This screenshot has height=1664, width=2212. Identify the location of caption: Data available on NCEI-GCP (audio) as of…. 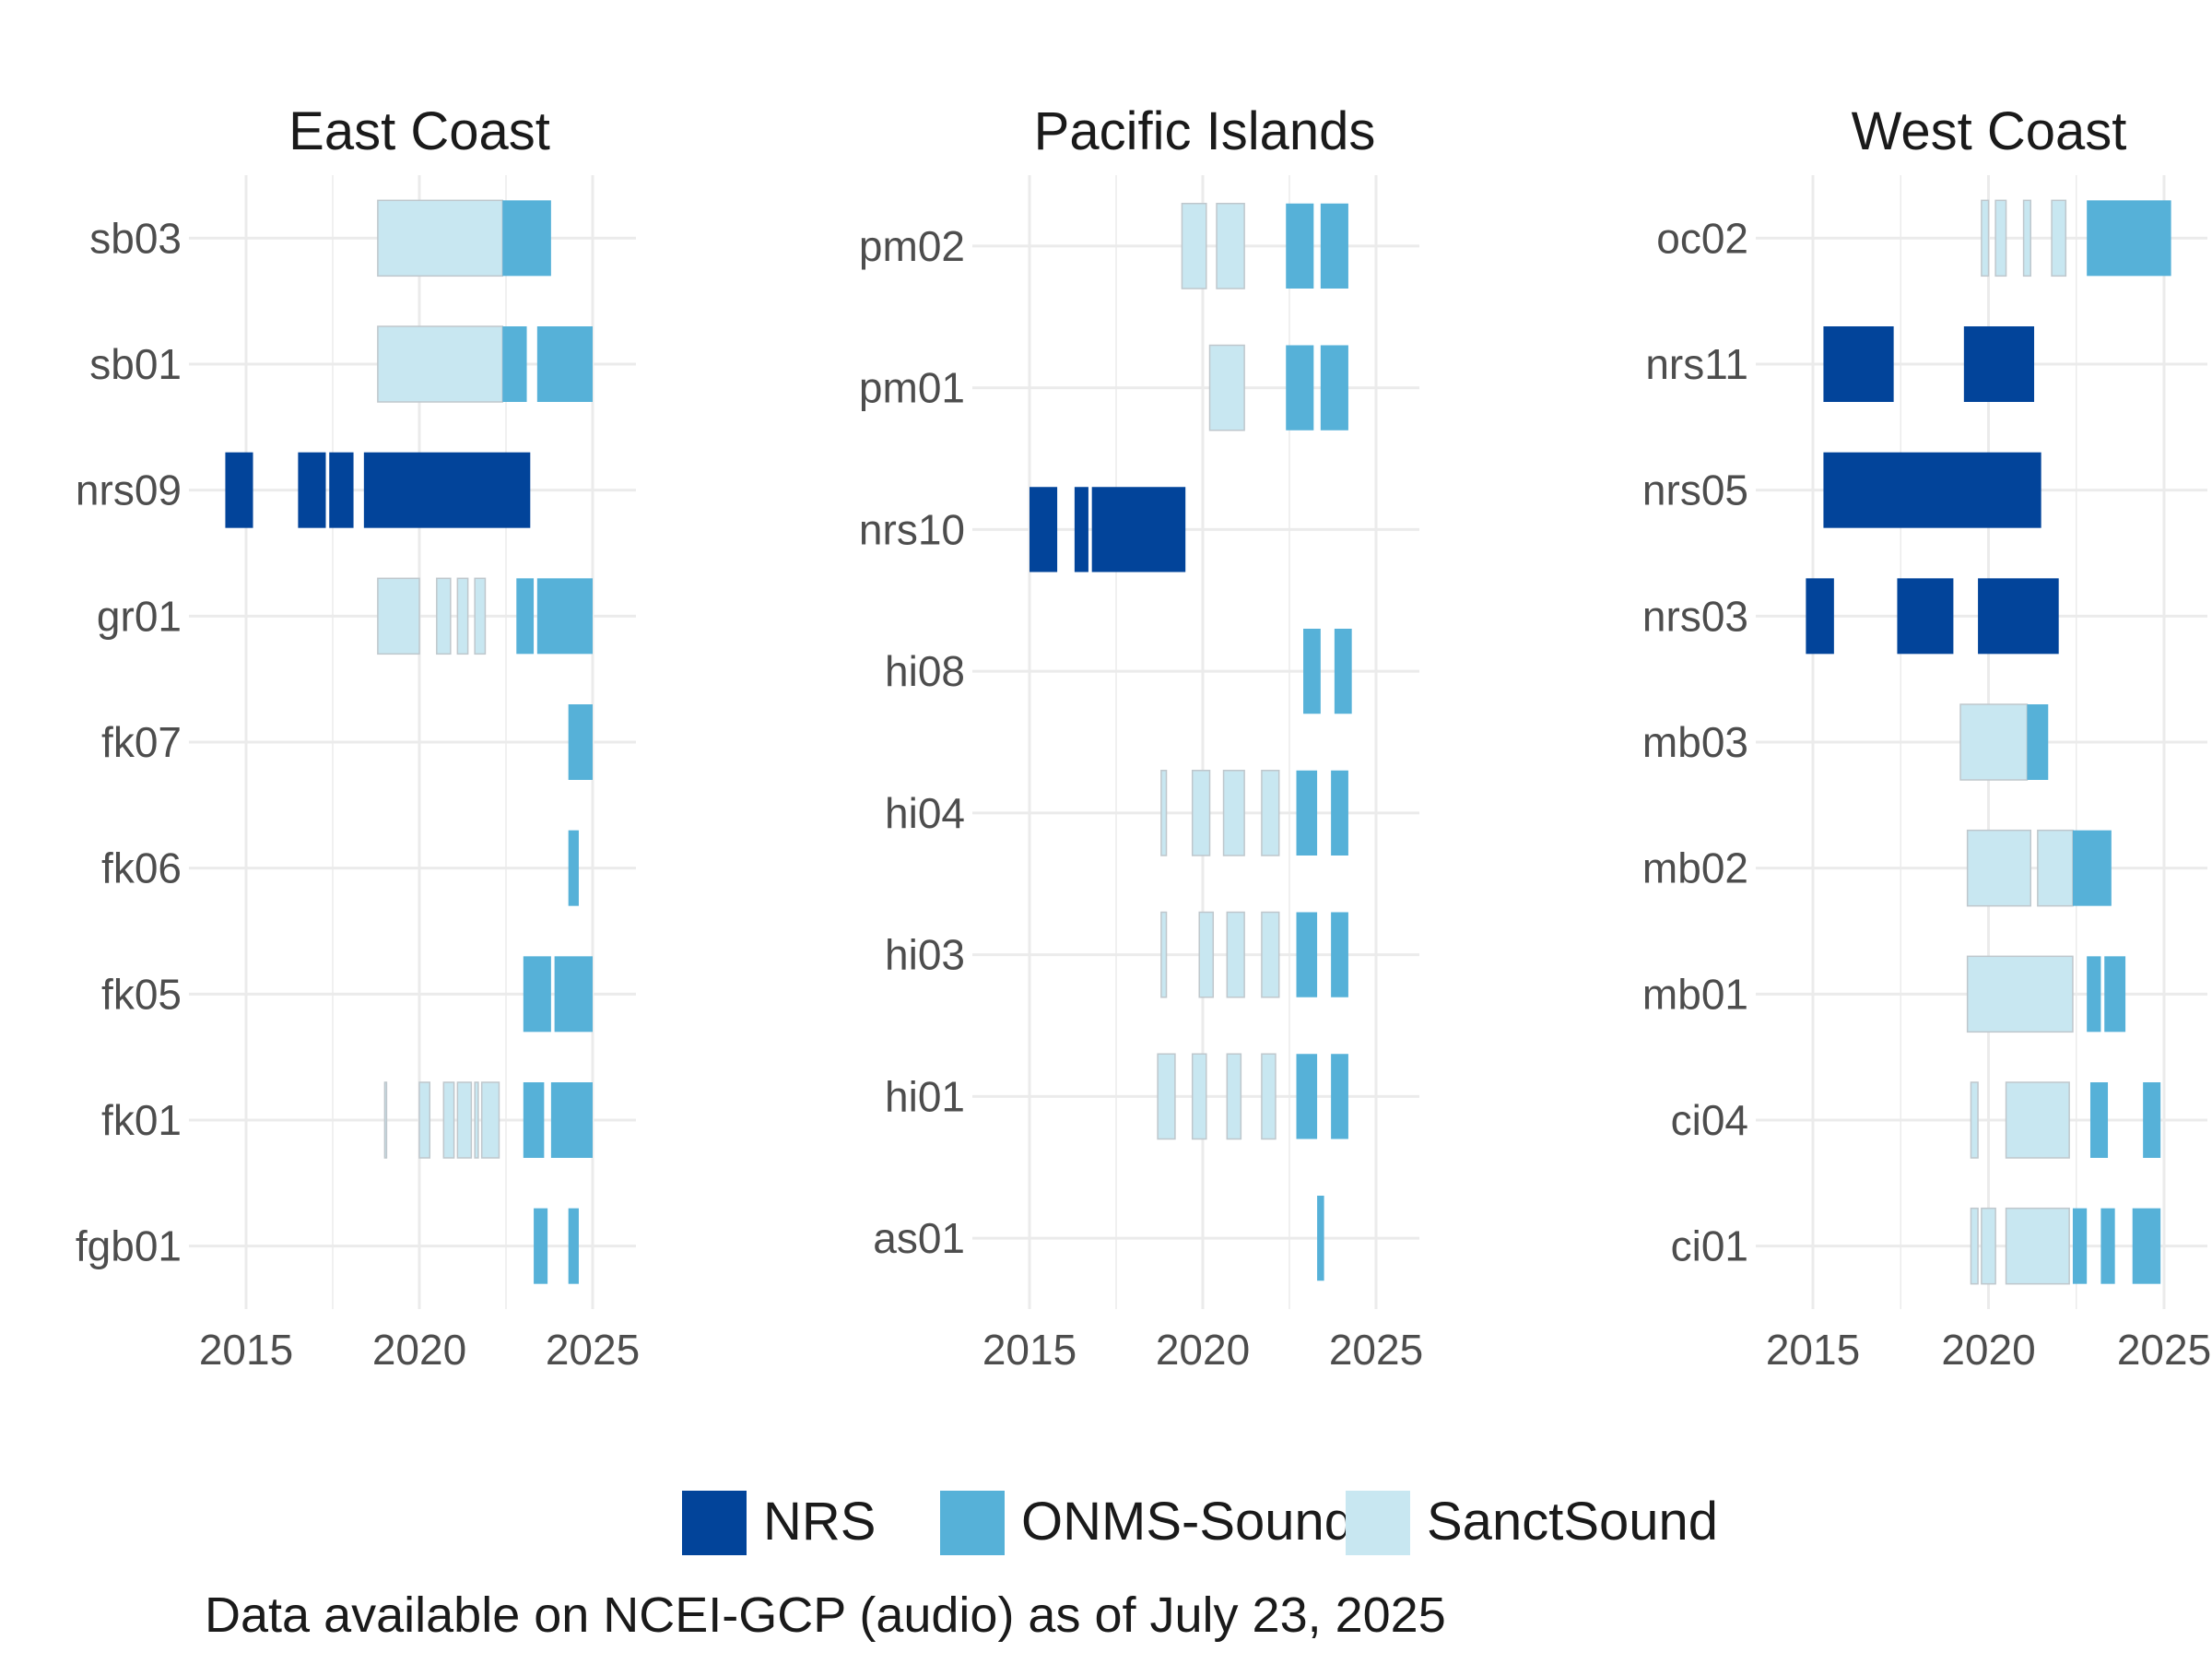
(825, 1615).